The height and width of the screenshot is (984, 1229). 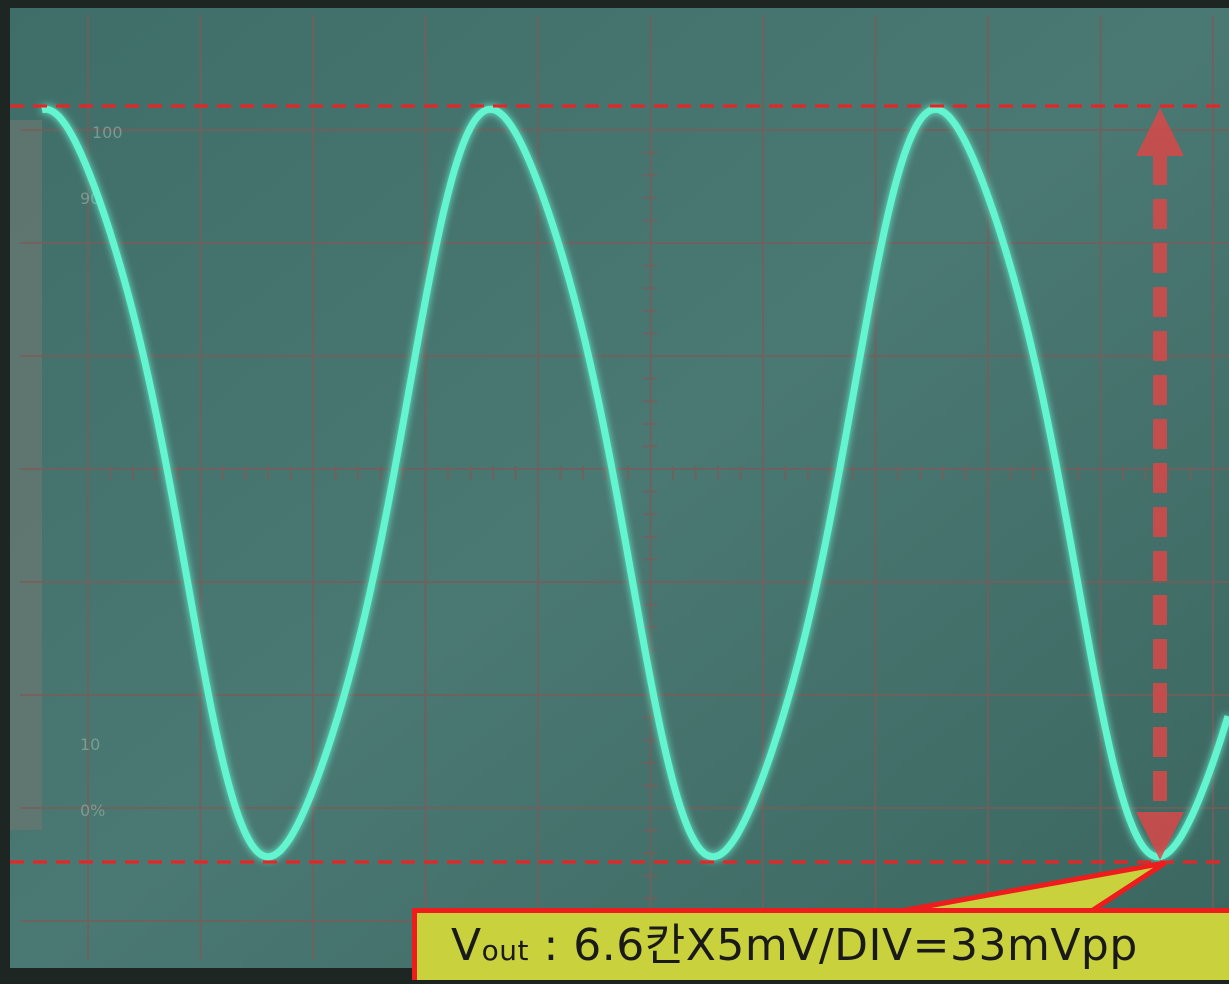 What do you see at coordinates (466, 945) in the screenshot?
I see `annotation-symbol: V` at bounding box center [466, 945].